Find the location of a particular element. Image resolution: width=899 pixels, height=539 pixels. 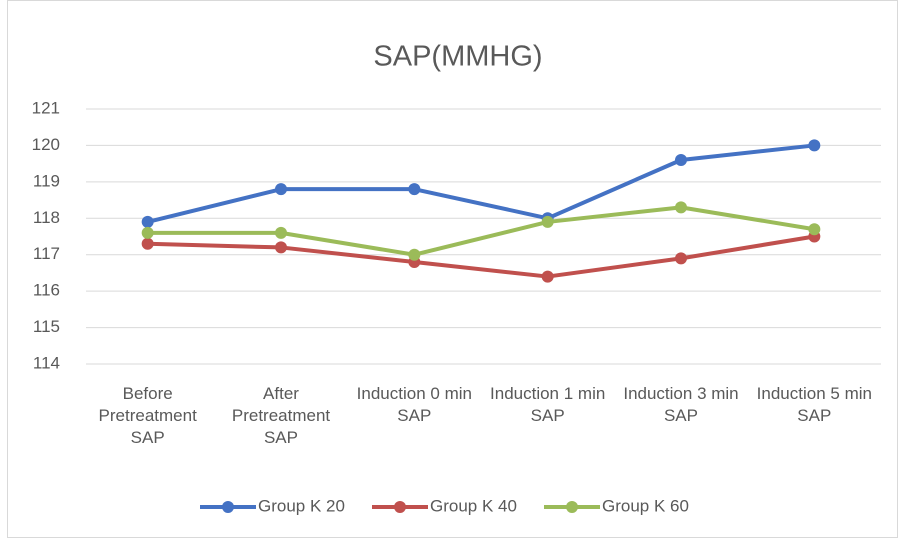

x-tick-label: Induction 1 min SAP is located at coordinates (548, 404).